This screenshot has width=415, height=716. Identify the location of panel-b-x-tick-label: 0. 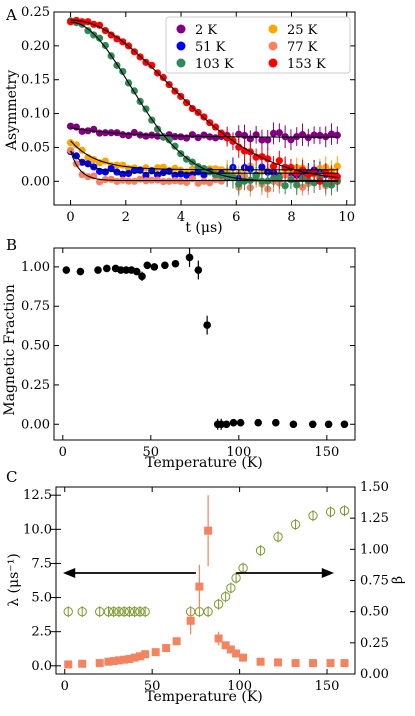
(63, 452).